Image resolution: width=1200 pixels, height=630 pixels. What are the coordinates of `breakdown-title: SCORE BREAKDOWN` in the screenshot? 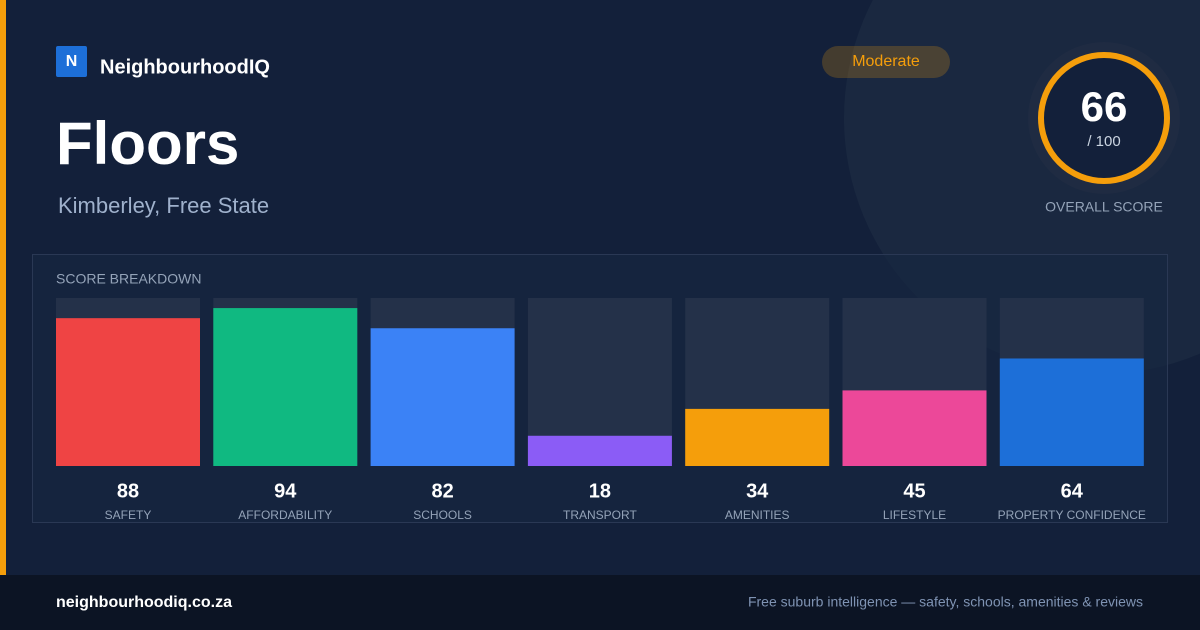 It's located at (128, 279).